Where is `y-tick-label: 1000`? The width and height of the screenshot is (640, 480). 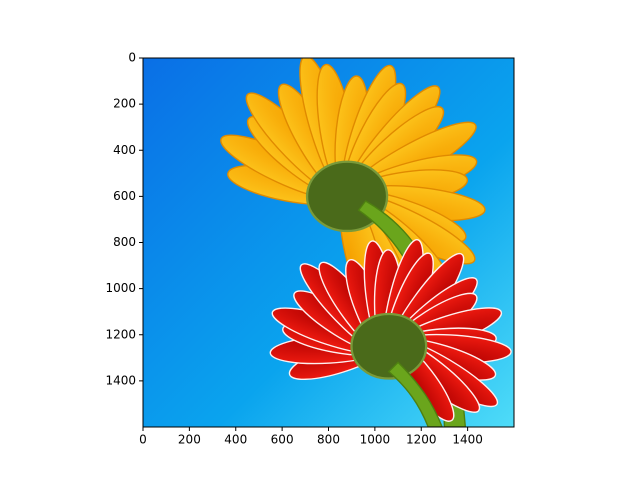
y-tick-label: 1000 is located at coordinates (120, 288).